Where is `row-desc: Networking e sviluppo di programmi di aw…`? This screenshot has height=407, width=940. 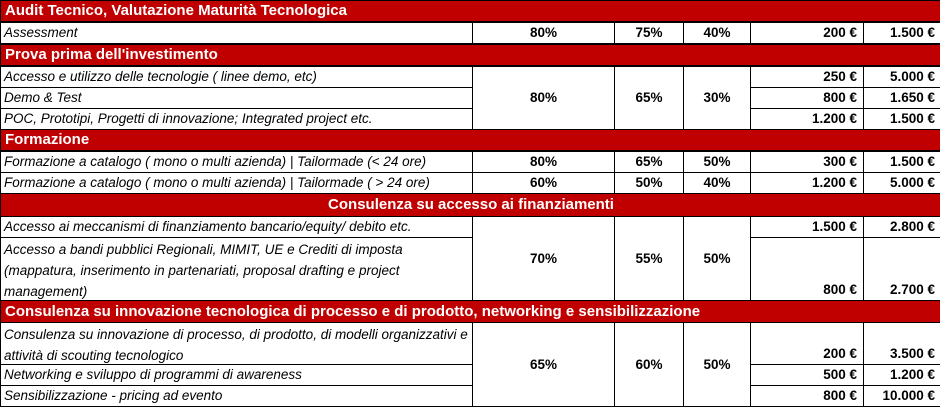
row-desc: Networking e sviluppo di programmi di aw… is located at coordinates (236, 375).